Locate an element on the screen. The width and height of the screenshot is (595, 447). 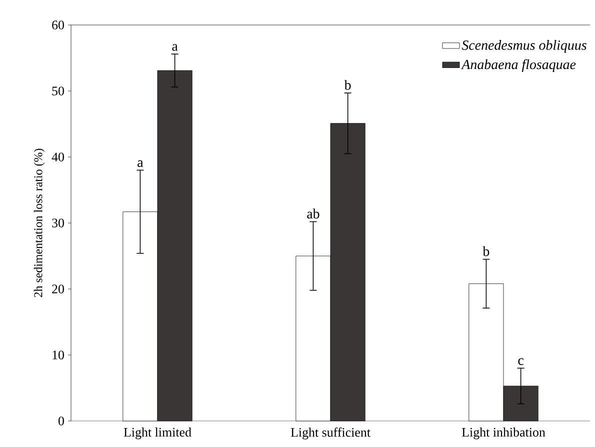
y-tick-label: 30 is located at coordinates (58, 223).